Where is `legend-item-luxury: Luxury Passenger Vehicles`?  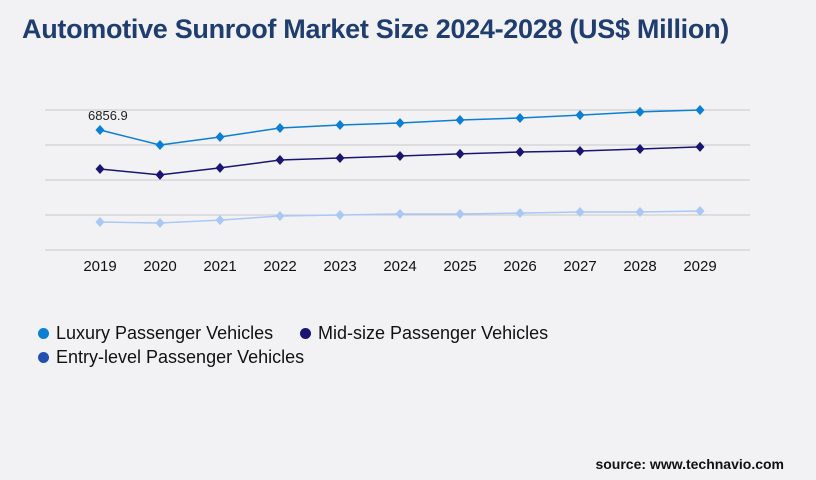
legend-item-luxury: Luxury Passenger Vehicles is located at coordinates (155, 333).